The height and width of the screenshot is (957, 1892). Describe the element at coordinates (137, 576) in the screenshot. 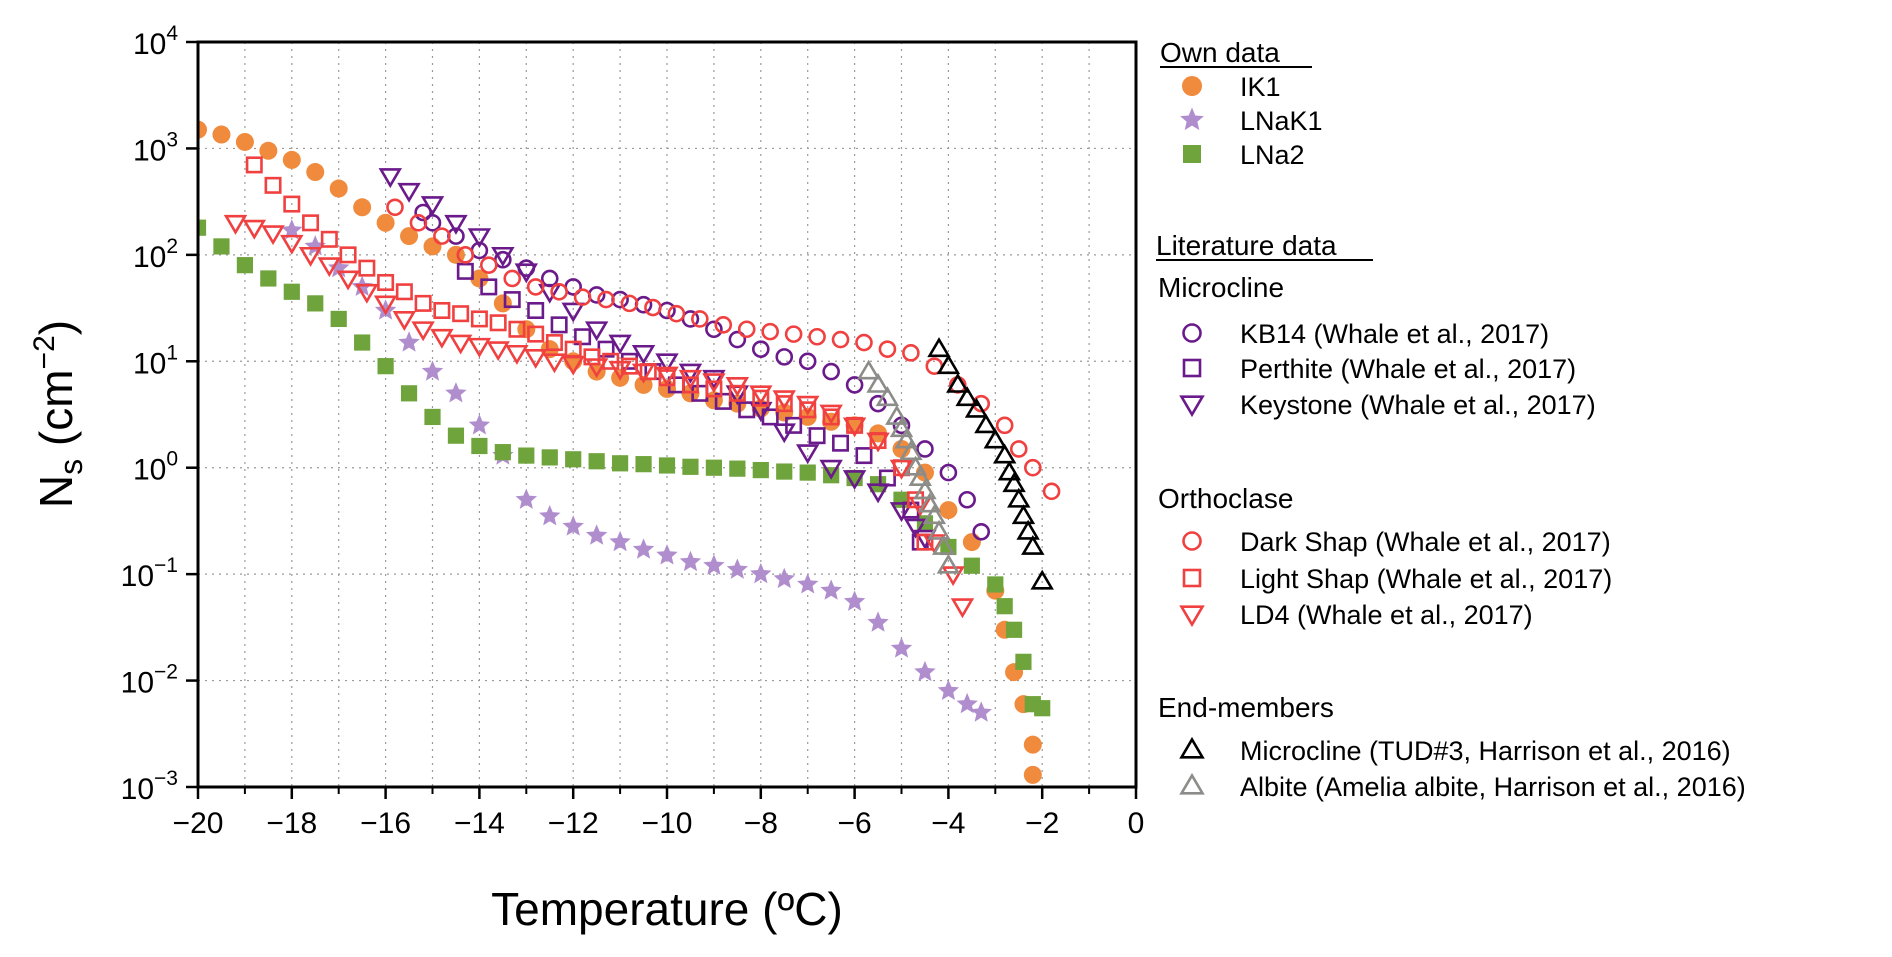

I see `y-tick-label-base: 10` at that location.